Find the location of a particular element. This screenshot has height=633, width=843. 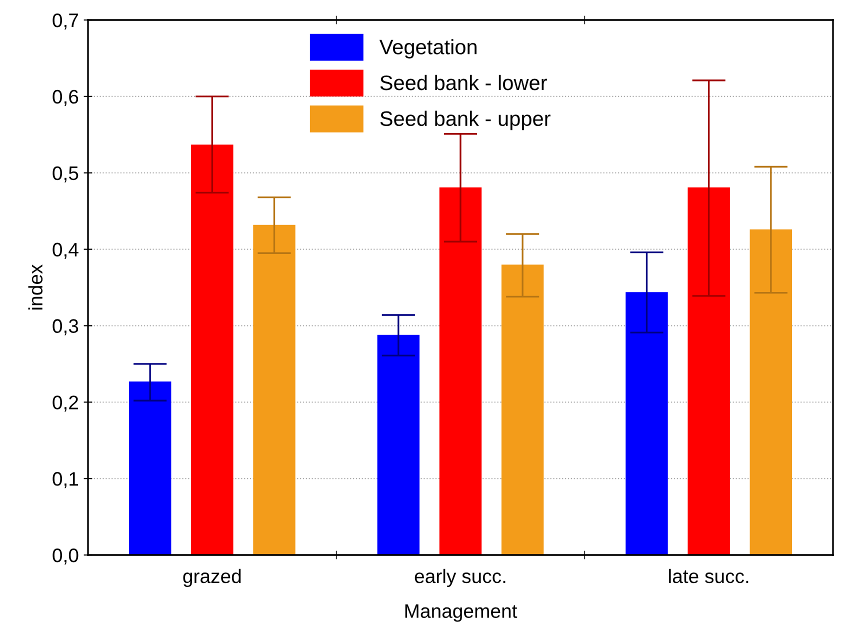

y-tick-label: 0,7 is located at coordinates (65, 21).